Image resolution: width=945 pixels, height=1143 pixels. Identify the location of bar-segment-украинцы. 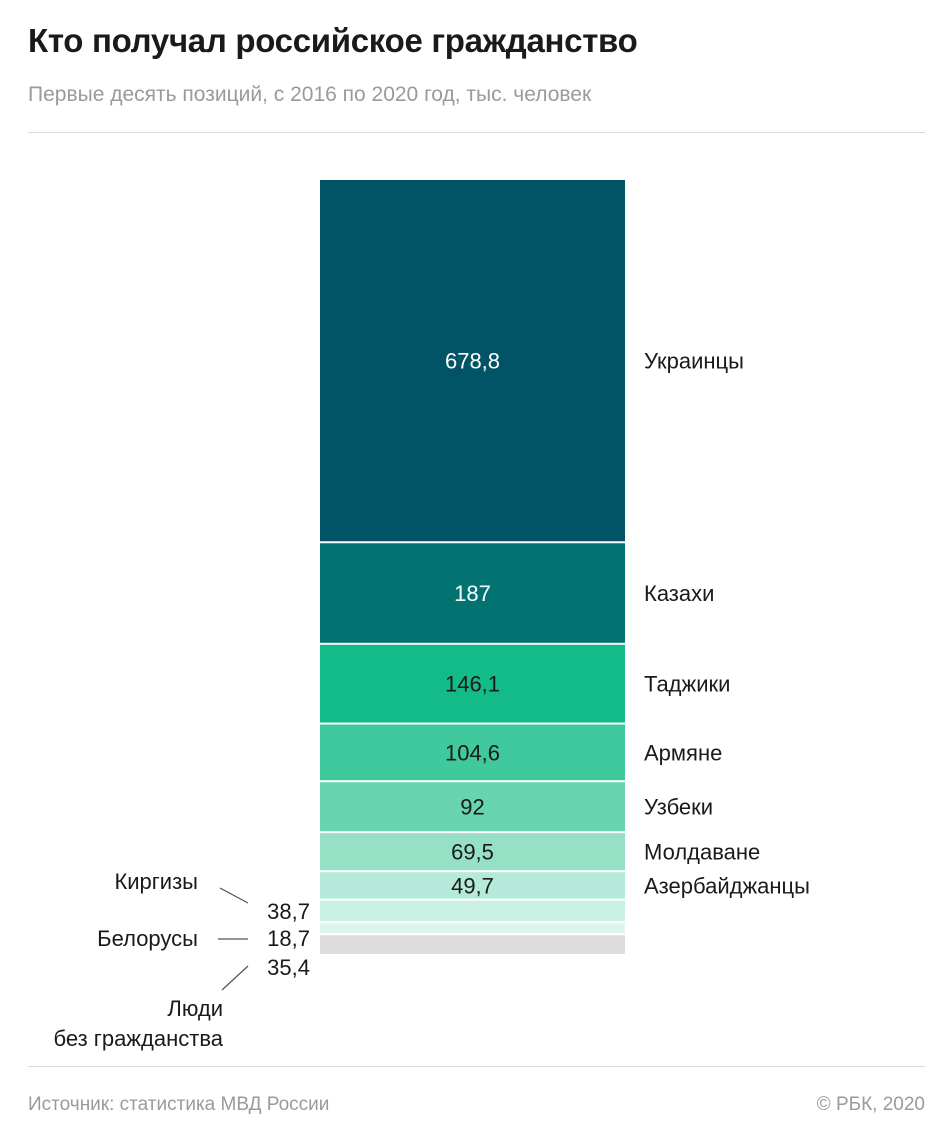
(472, 361).